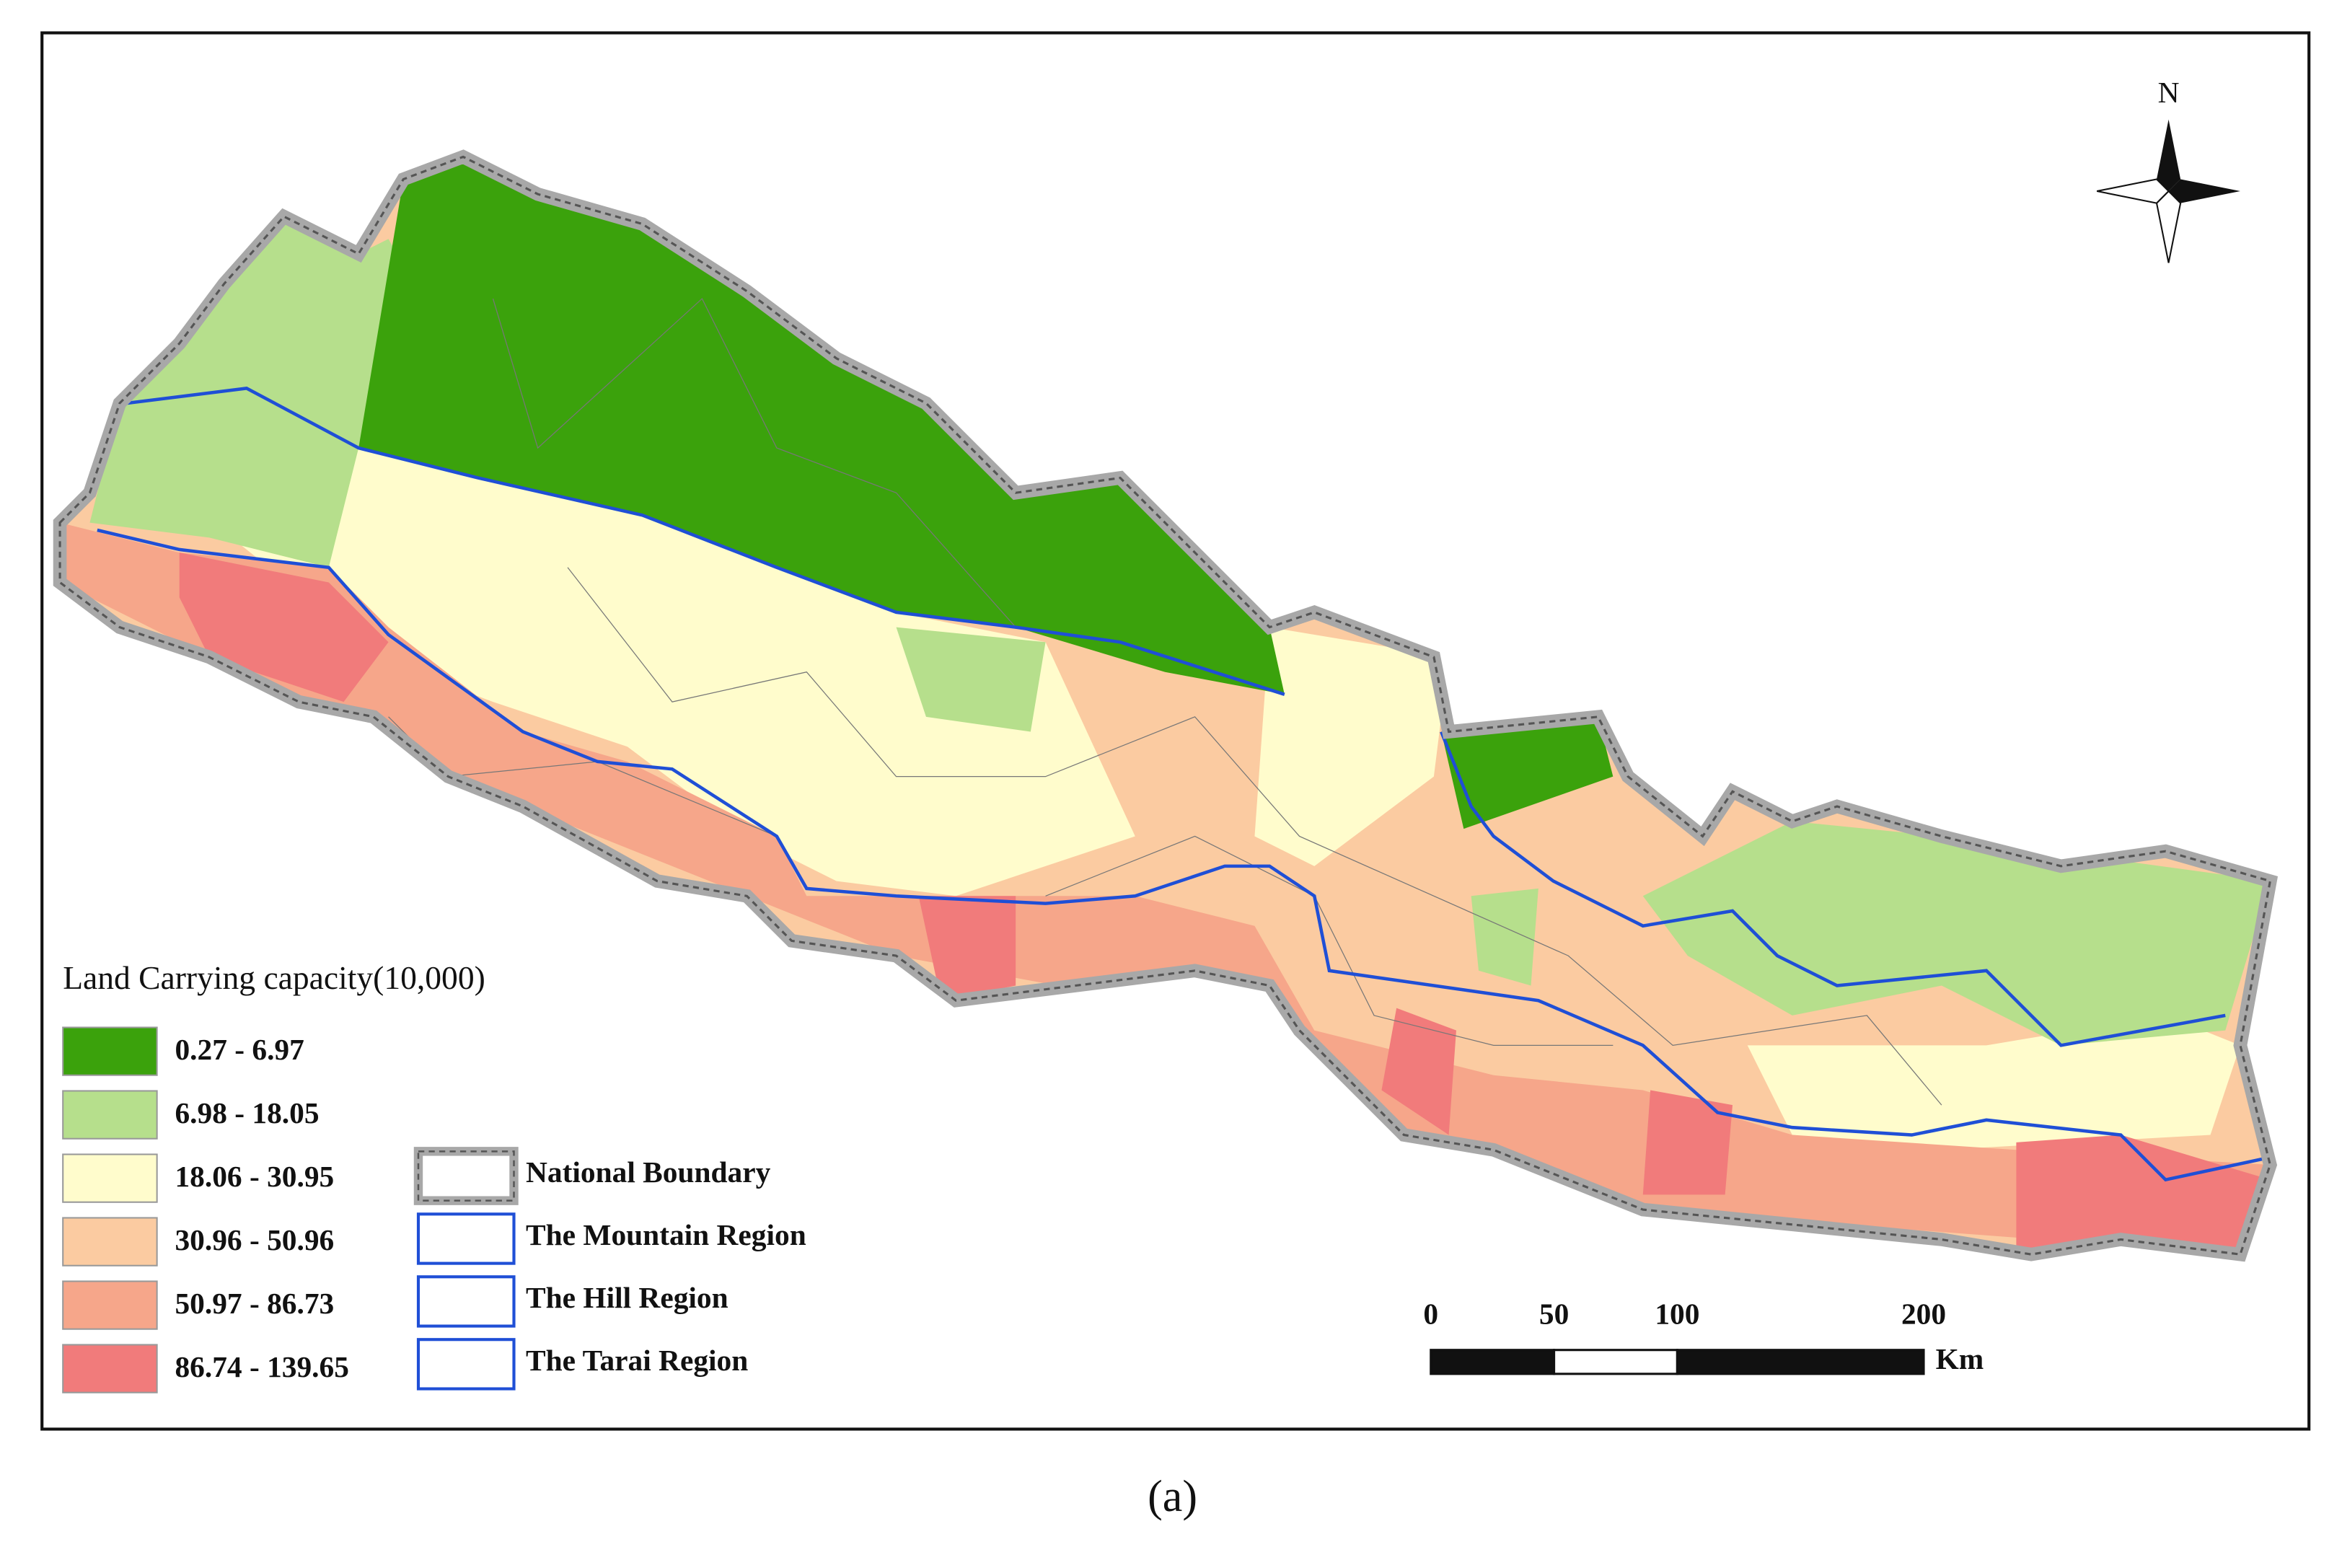  What do you see at coordinates (2168, 169) in the screenshot?
I see `north-arrow: N` at bounding box center [2168, 169].